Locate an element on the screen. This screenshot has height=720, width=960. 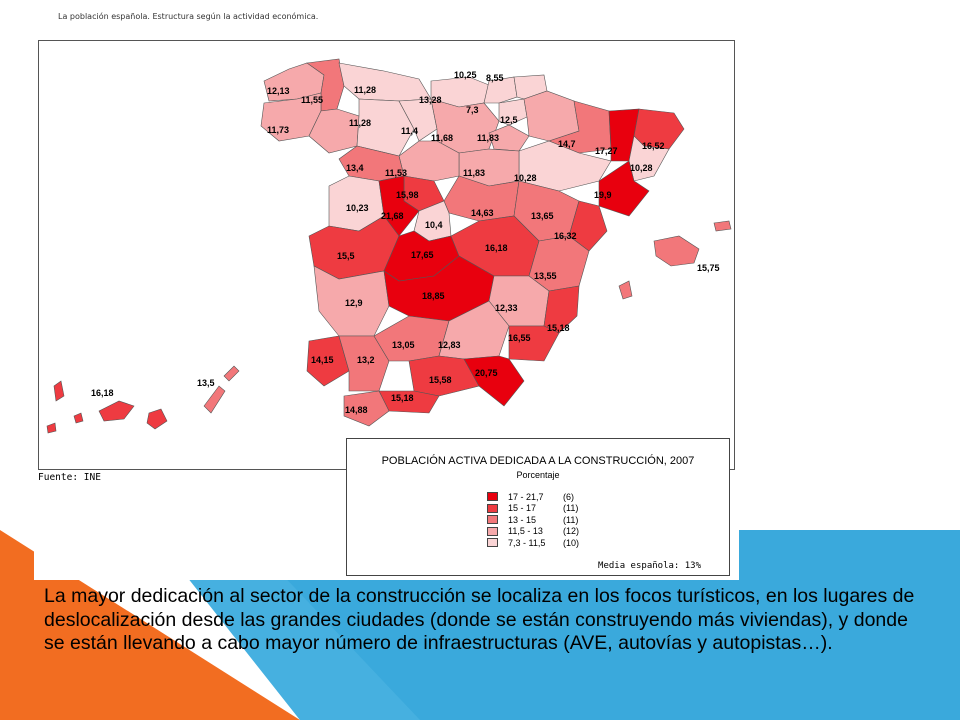
region-murcia is located at coordinates (534, 343).